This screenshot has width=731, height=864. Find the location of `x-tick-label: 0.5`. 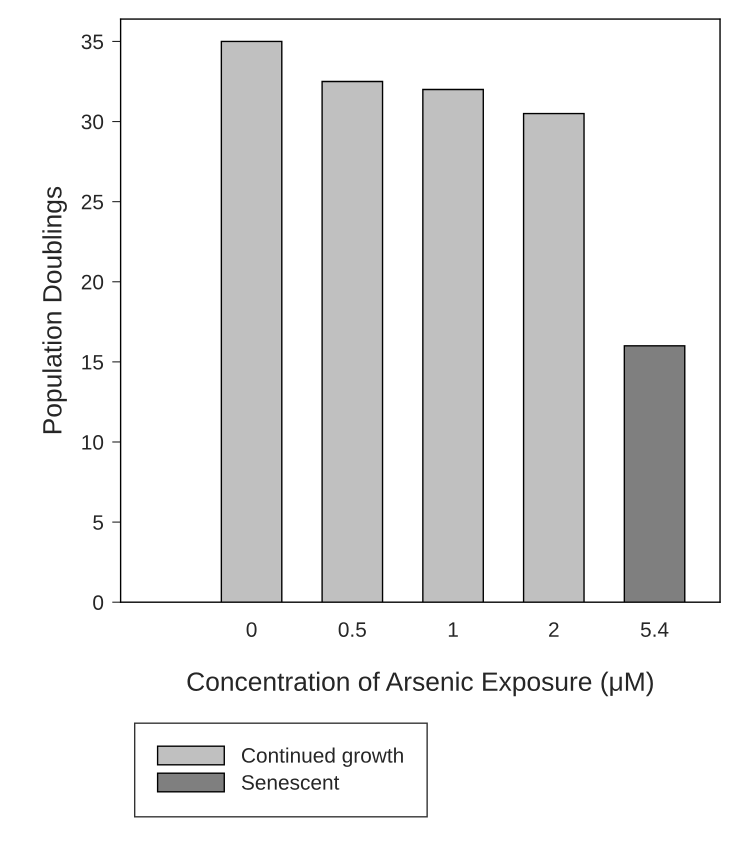

x-tick-label: 0.5 is located at coordinates (352, 629).